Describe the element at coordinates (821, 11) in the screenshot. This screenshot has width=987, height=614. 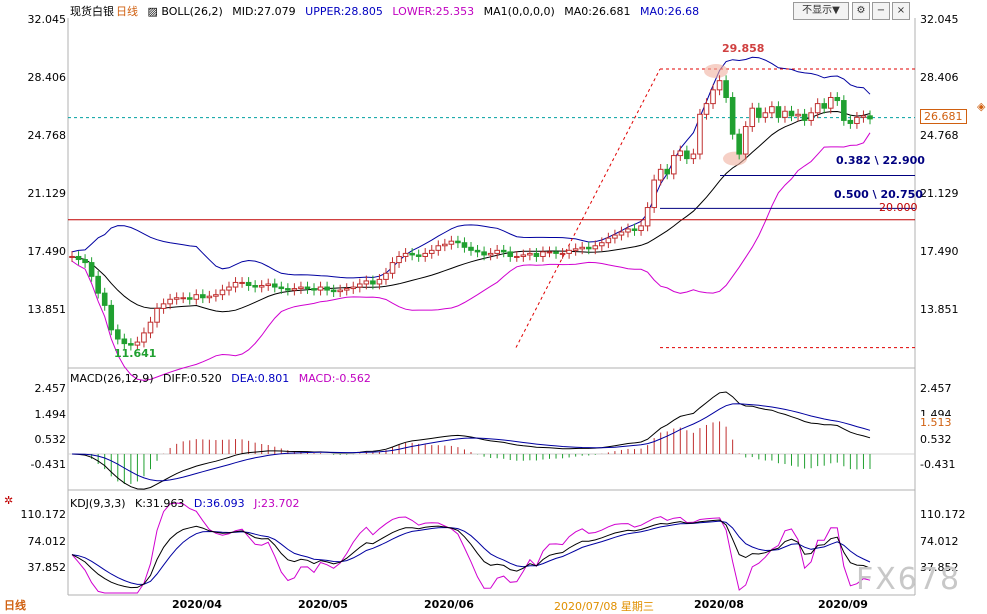
I see `hide-button: 不显示▼` at that location.